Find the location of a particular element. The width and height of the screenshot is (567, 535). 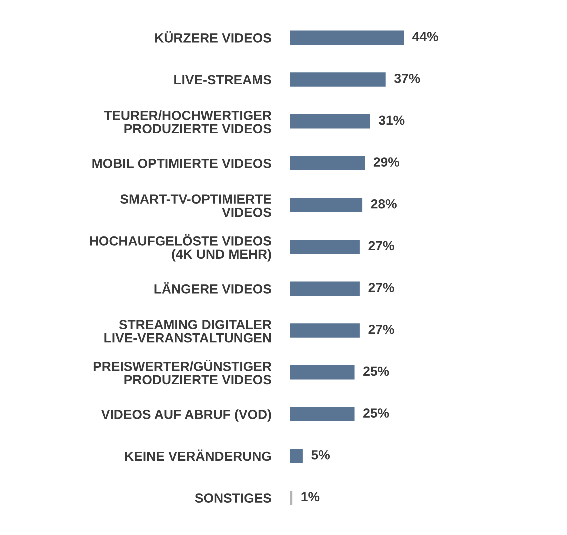

data-label: 44% is located at coordinates (425, 37).